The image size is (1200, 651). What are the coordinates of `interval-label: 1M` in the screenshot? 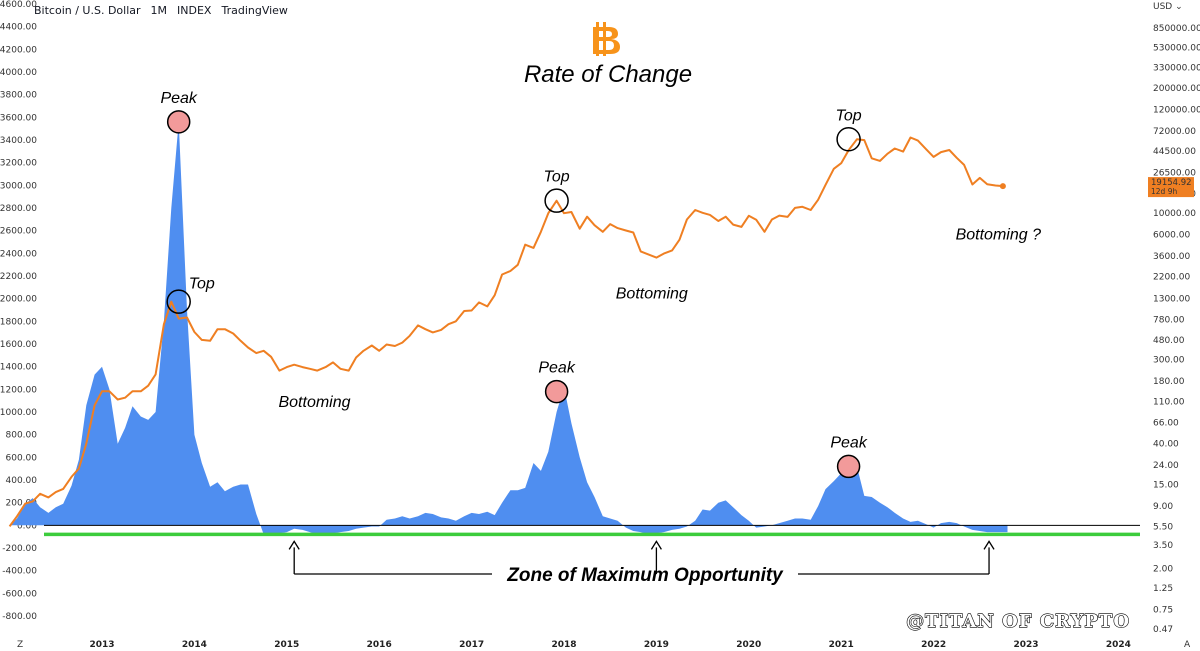 It's located at (159, 10).